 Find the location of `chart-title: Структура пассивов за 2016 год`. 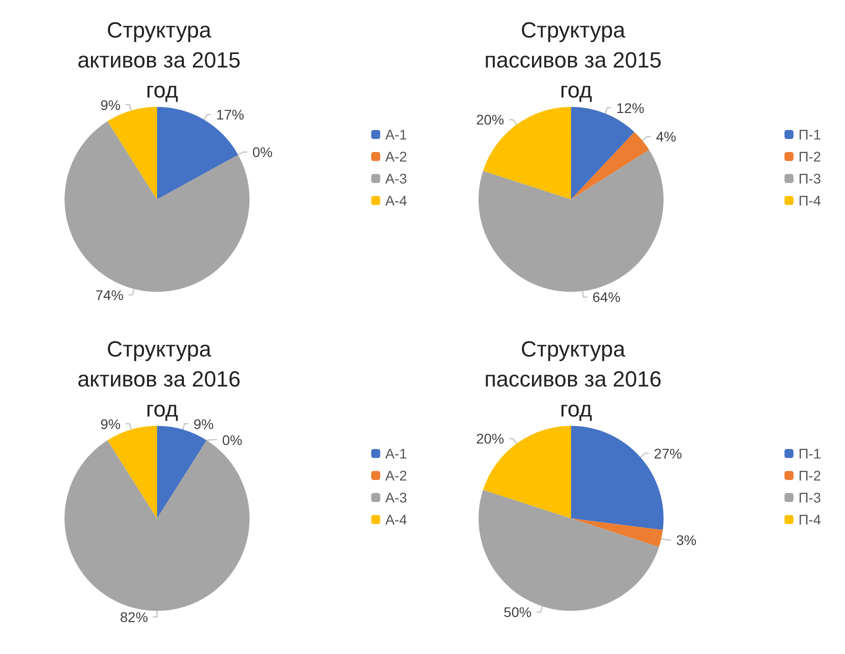

chart-title: Структура пассивов за 2016 год is located at coordinates (576, 379).